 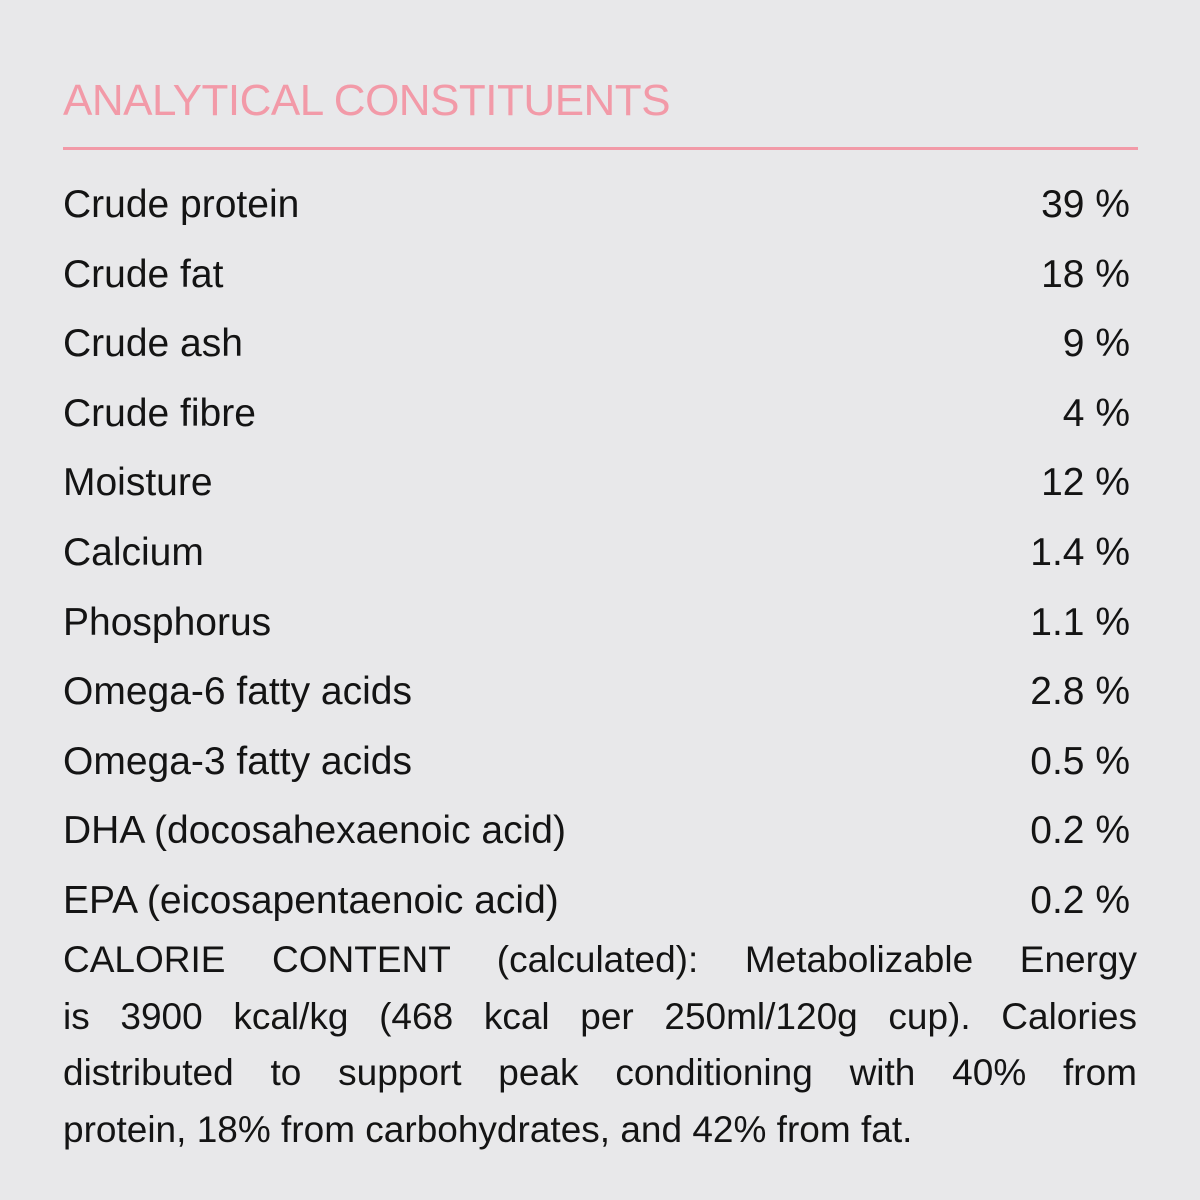 I want to click on row-value: 0.5 %, so click(x=1080, y=761).